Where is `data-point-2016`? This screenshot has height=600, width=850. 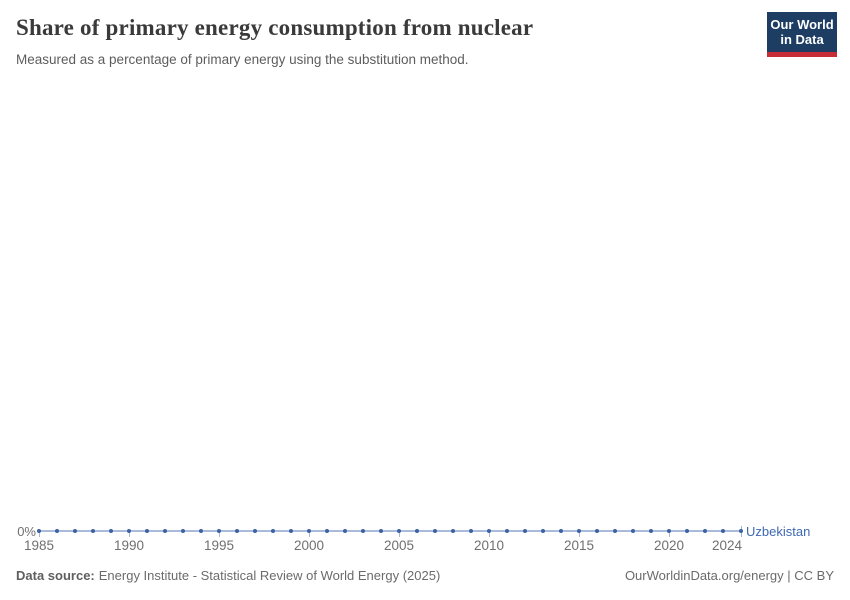
data-point-2016 is located at coordinates (597, 531).